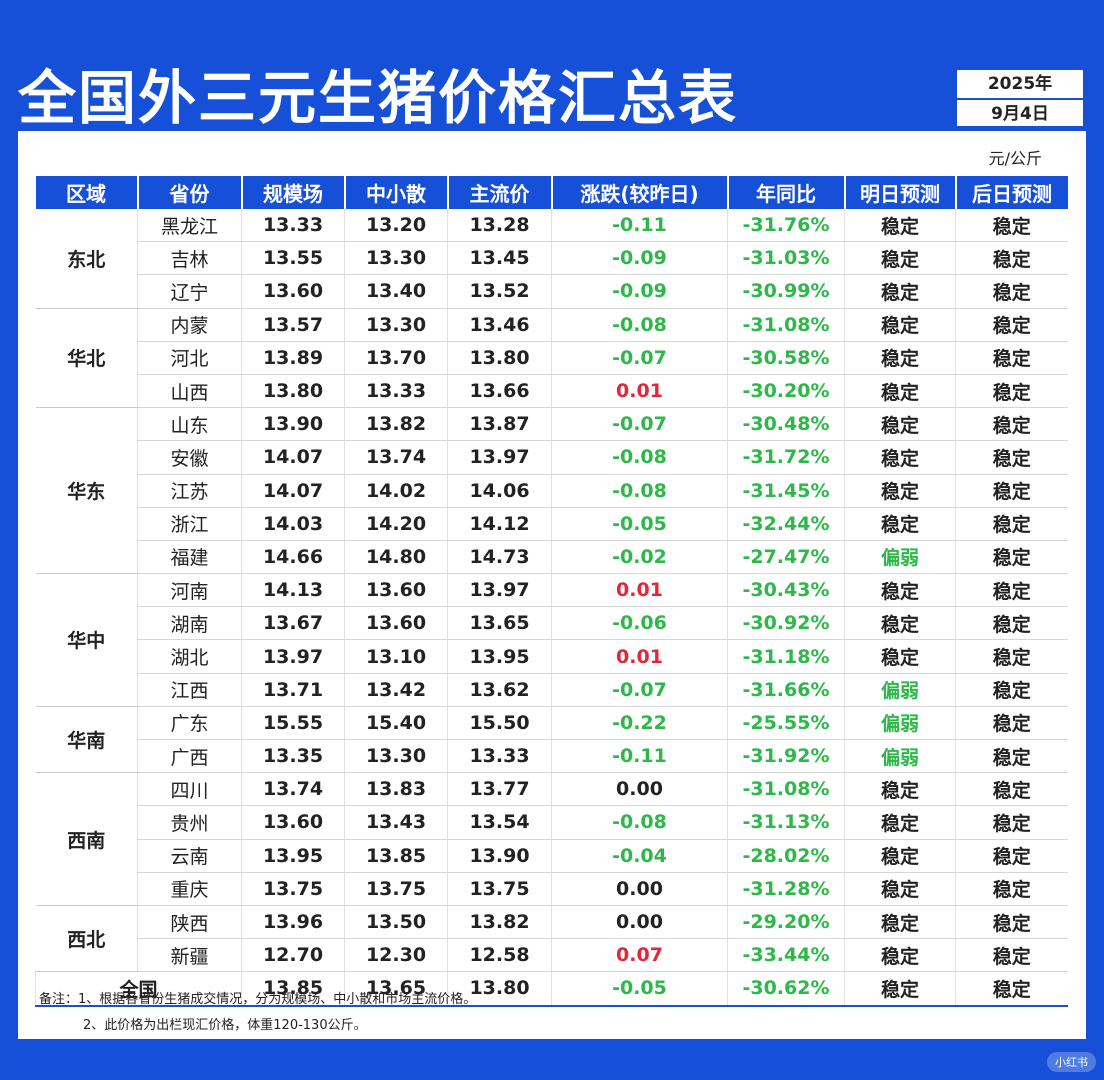 This screenshot has width=1104, height=1080. Describe the element at coordinates (552, 391) in the screenshot. I see `table-row: 山西 13.80 13.33 13.66 0.01 -30.20% 稳定 稳定` at that location.